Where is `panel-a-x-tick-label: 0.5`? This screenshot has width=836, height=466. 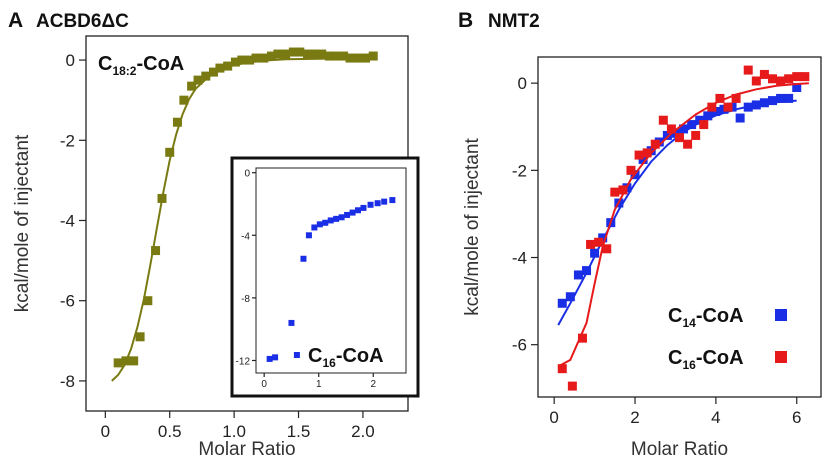
panel-a-x-tick-label: 0.5 is located at coordinates (170, 431).